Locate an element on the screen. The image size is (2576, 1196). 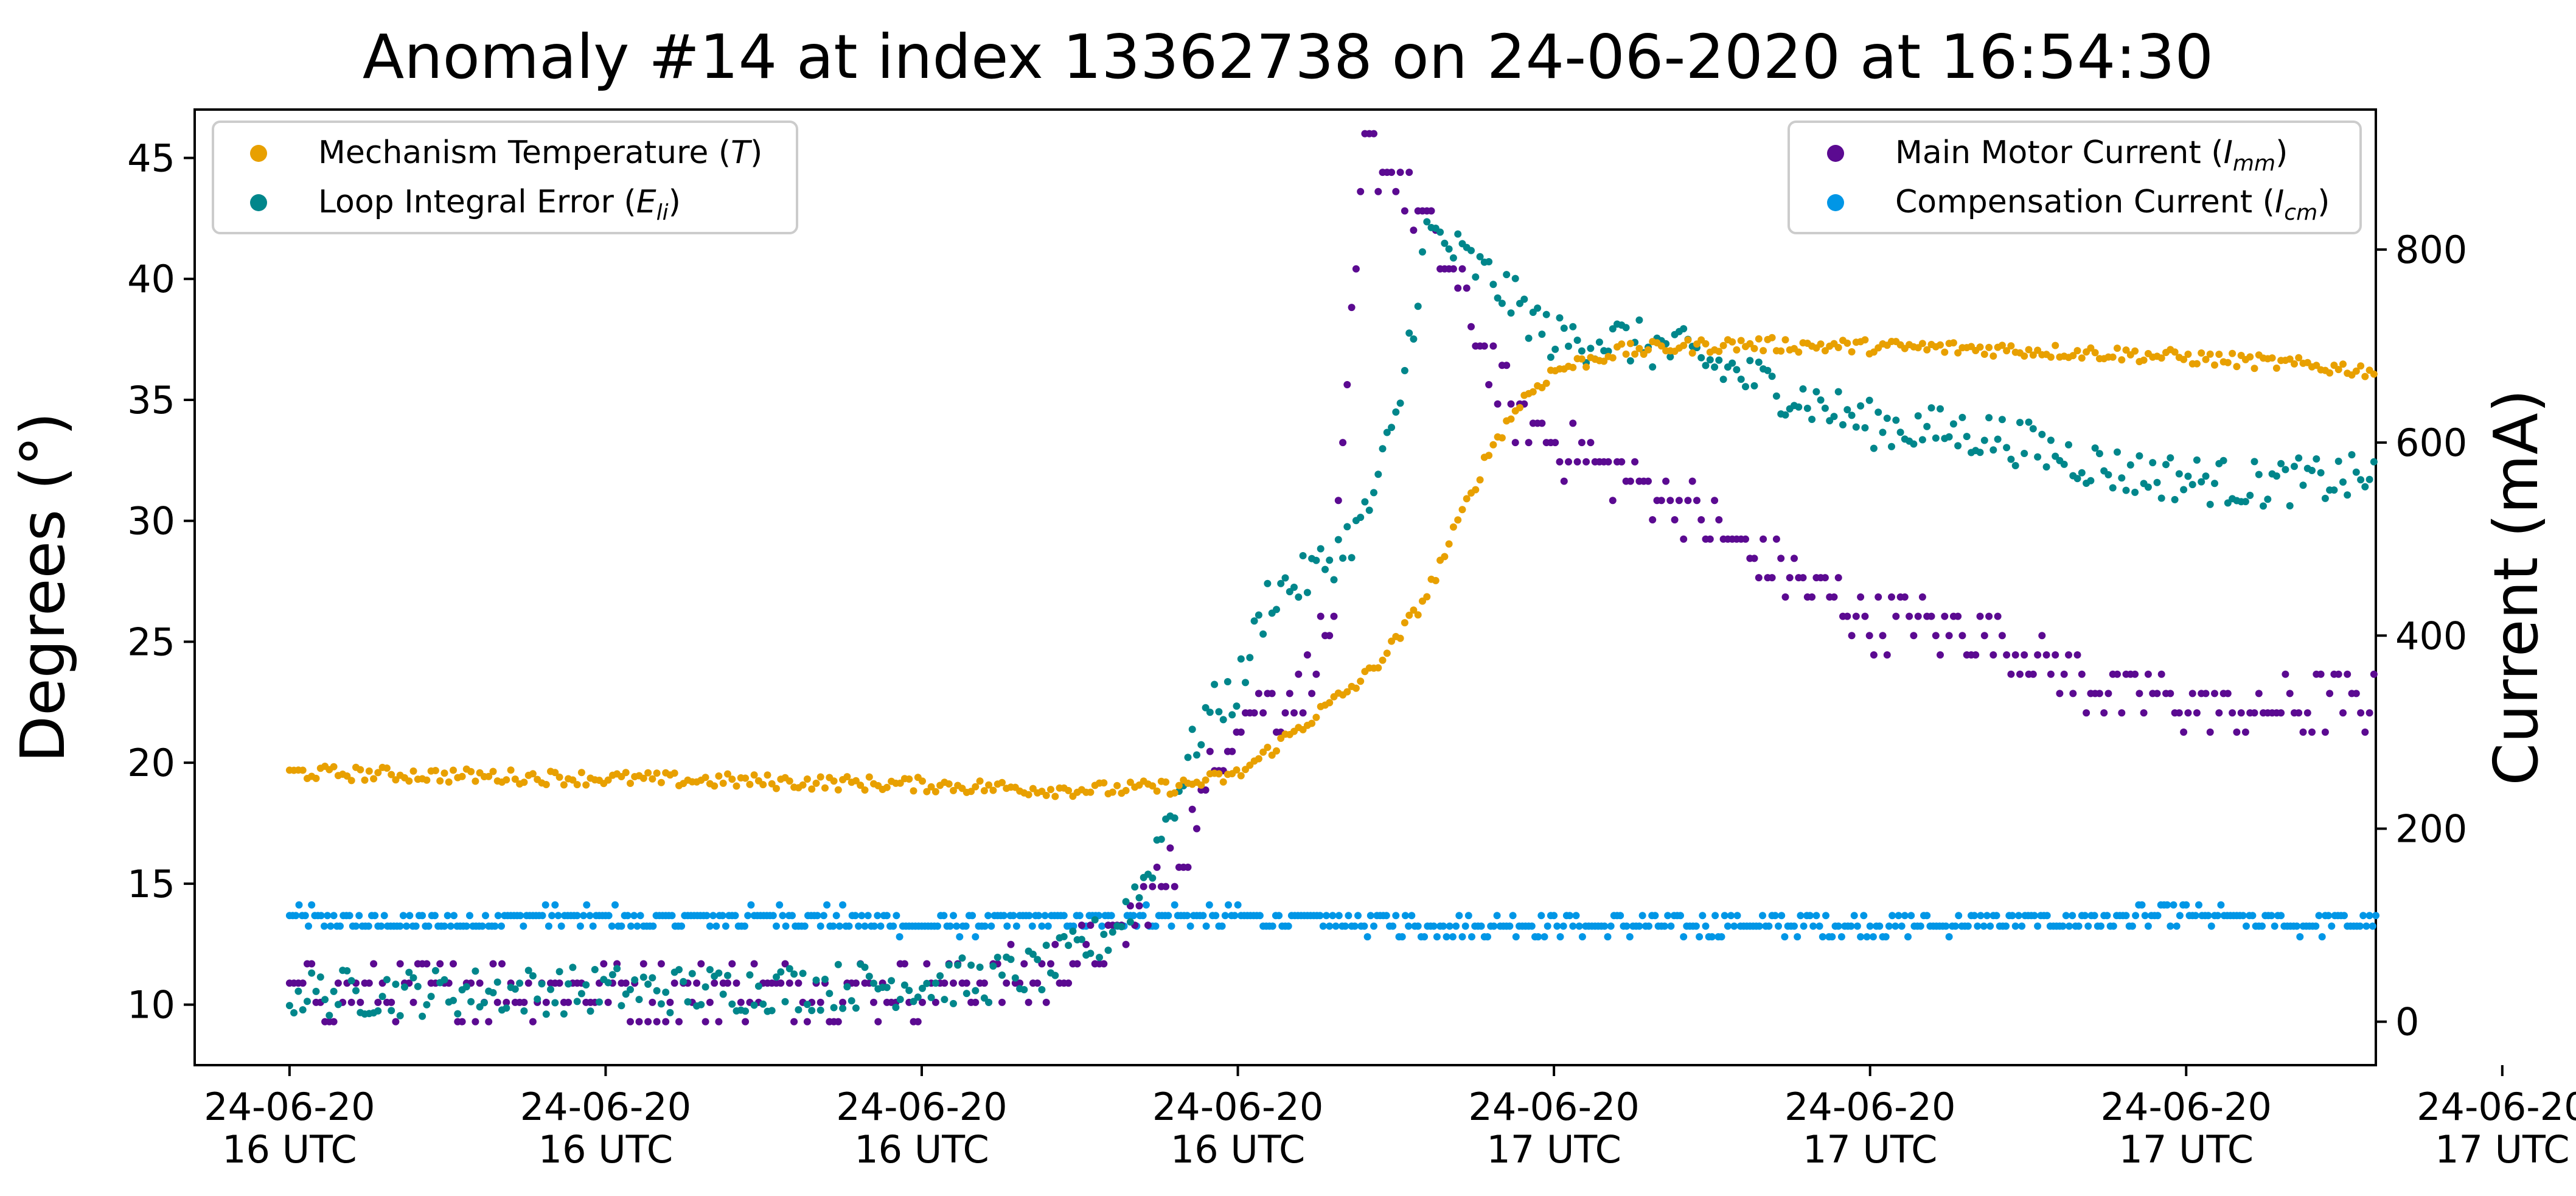
legend-label-loop-error: Loop Integral Error (Eli) is located at coordinates (499, 204).